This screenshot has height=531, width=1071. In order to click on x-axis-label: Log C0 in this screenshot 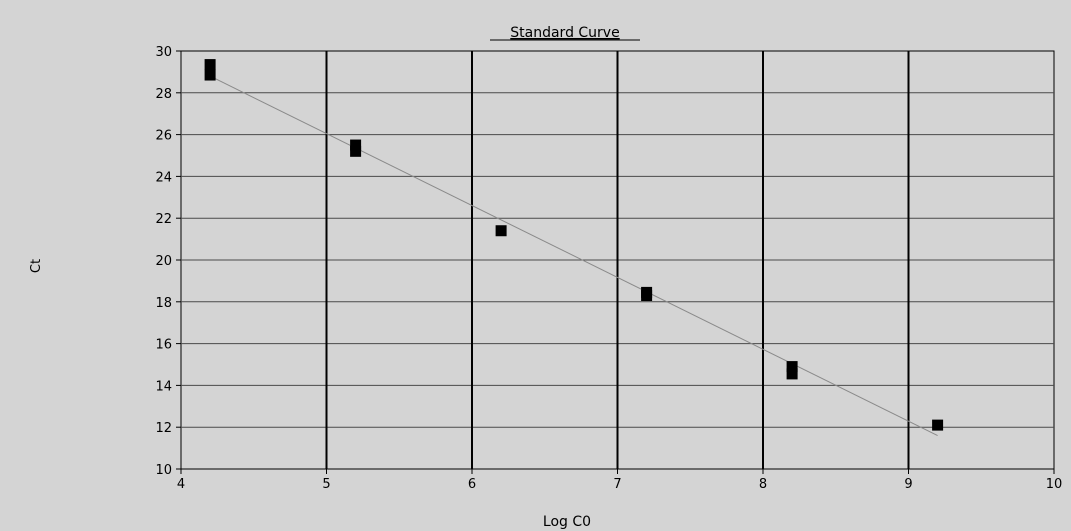, I will do `click(567, 522)`.